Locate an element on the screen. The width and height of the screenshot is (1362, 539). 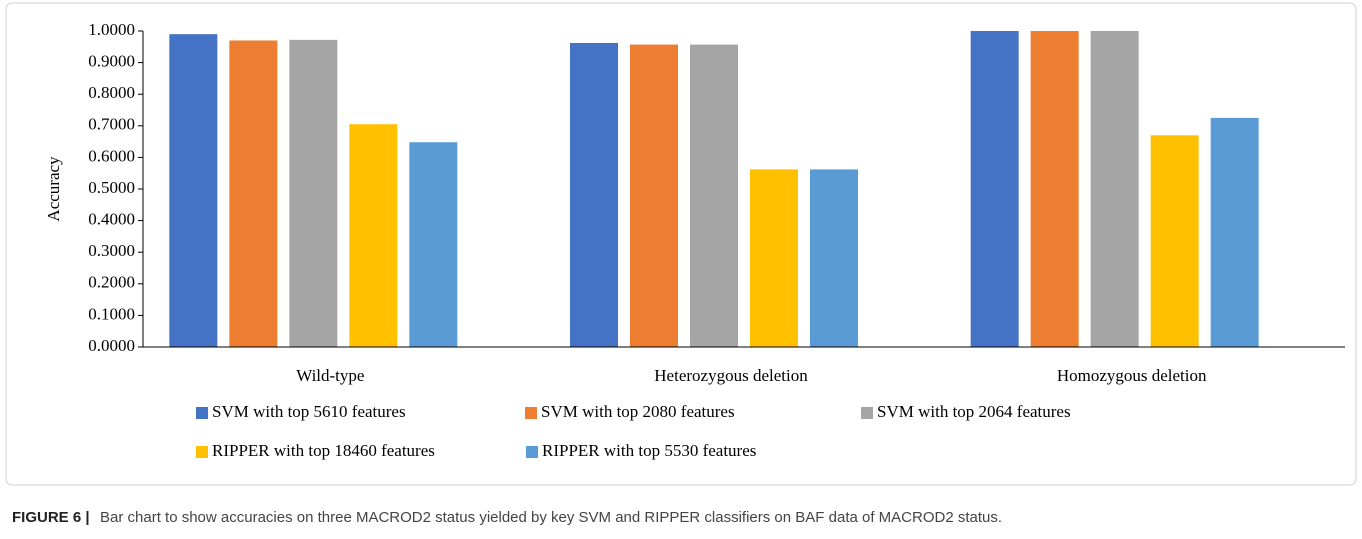
y-tick-label: 0.3000 is located at coordinates (111, 250).